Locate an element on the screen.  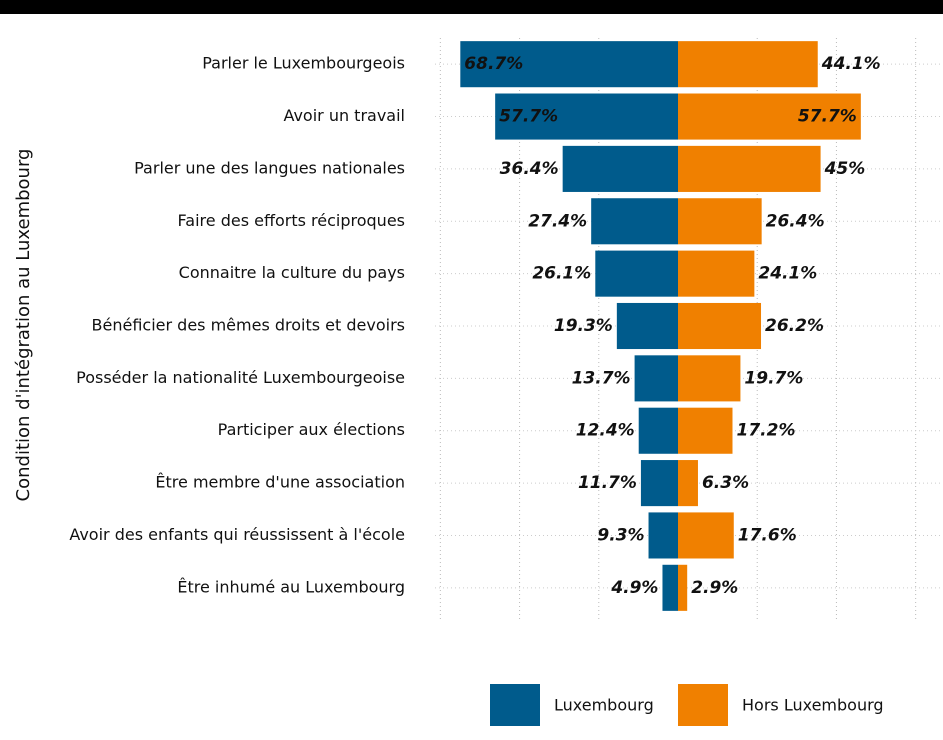
category-label: Participer aux élections is located at coordinates (311, 429).